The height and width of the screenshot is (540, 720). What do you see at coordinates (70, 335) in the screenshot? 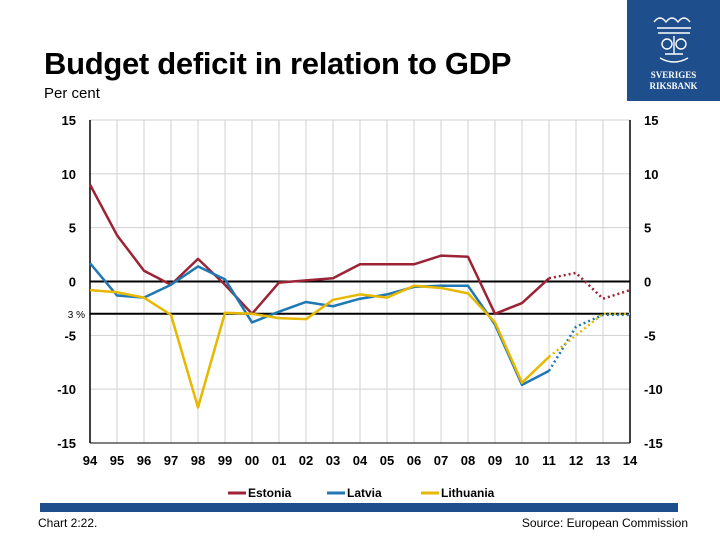
I see `y-tick-label-left: -5` at bounding box center [70, 335].